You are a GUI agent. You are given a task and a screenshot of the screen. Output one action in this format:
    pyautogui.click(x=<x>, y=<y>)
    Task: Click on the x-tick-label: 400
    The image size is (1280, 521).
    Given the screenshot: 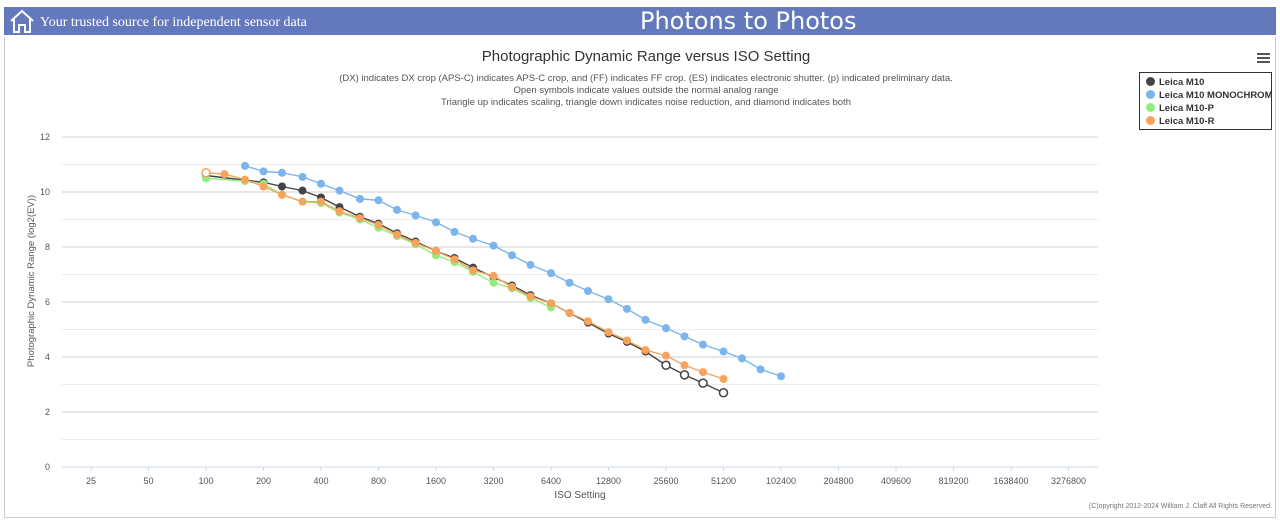 What is the action you would take?
    pyautogui.click(x=320, y=481)
    